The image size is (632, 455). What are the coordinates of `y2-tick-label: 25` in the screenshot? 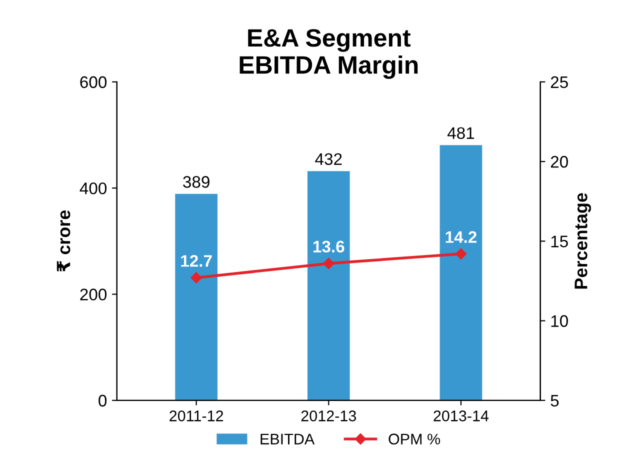 It's located at (559, 82).